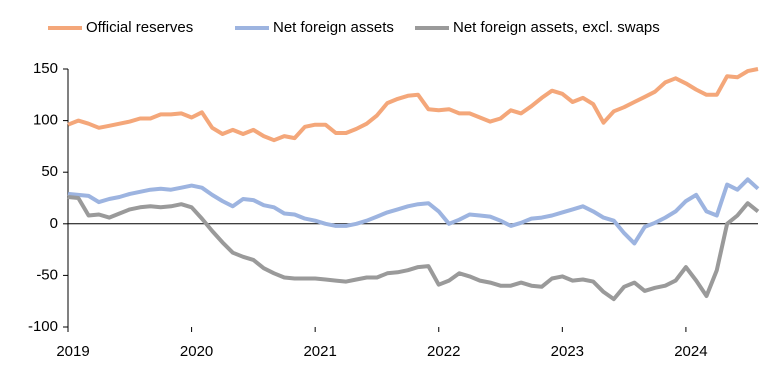  What do you see at coordinates (196, 351) in the screenshot?
I see `x-tick-label: 2020` at bounding box center [196, 351].